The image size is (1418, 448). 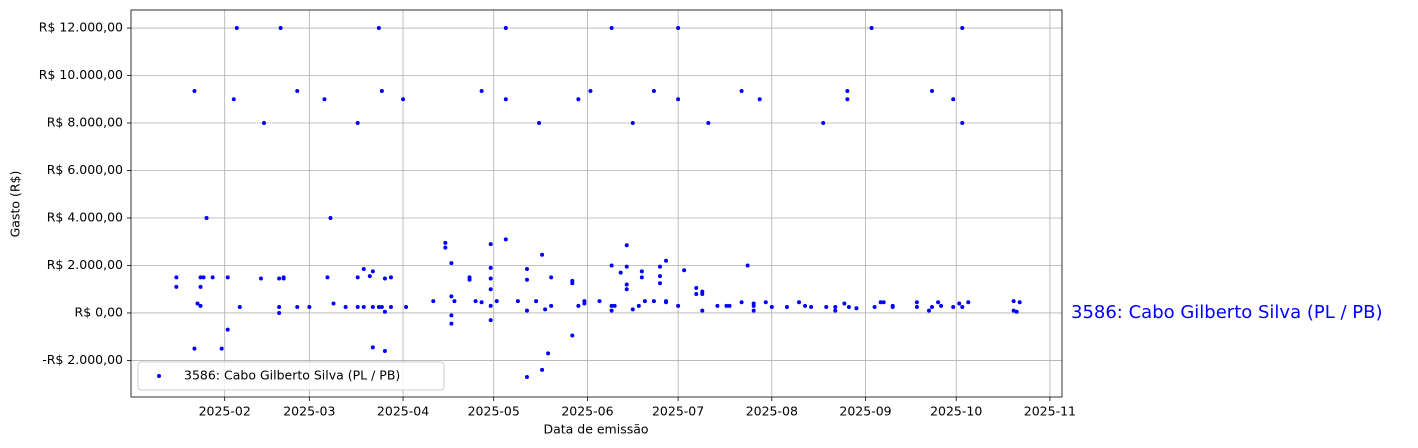 I want to click on x-tick-label: 2025-10, so click(x=956, y=411).